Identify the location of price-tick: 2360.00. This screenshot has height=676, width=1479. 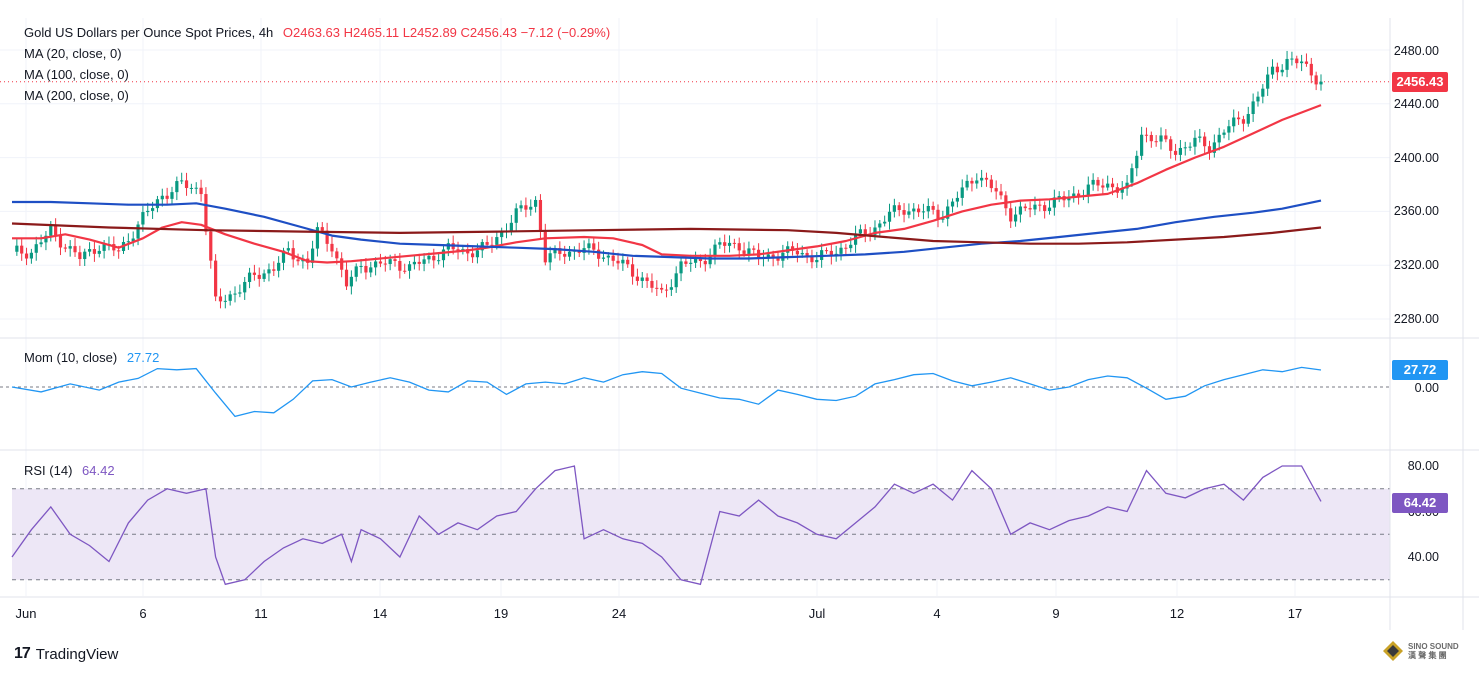
(1416, 211).